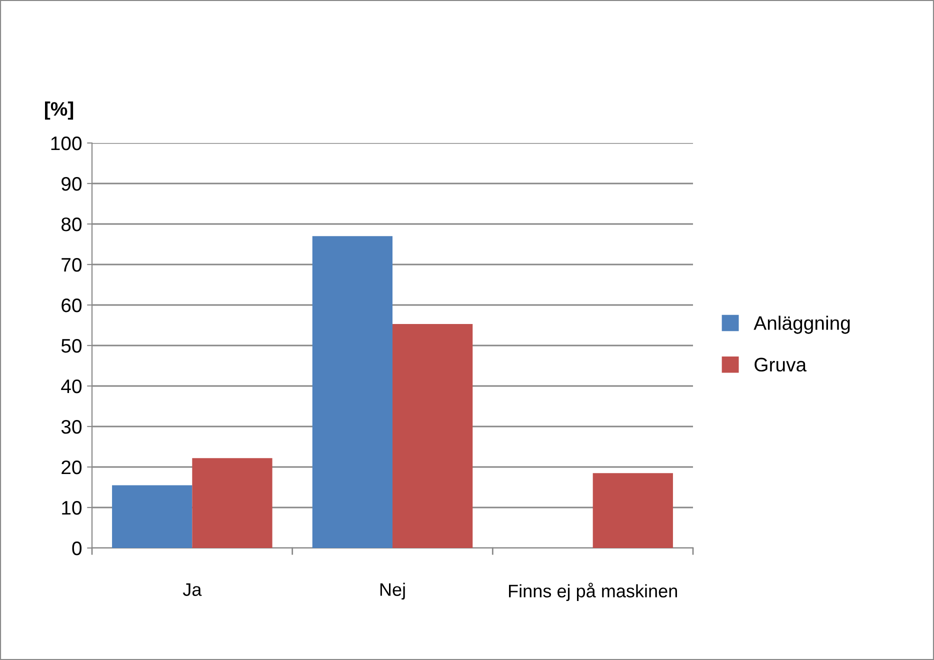 This screenshot has width=934, height=660. Describe the element at coordinates (77, 548) in the screenshot. I see `y-tick-label: 0` at that location.